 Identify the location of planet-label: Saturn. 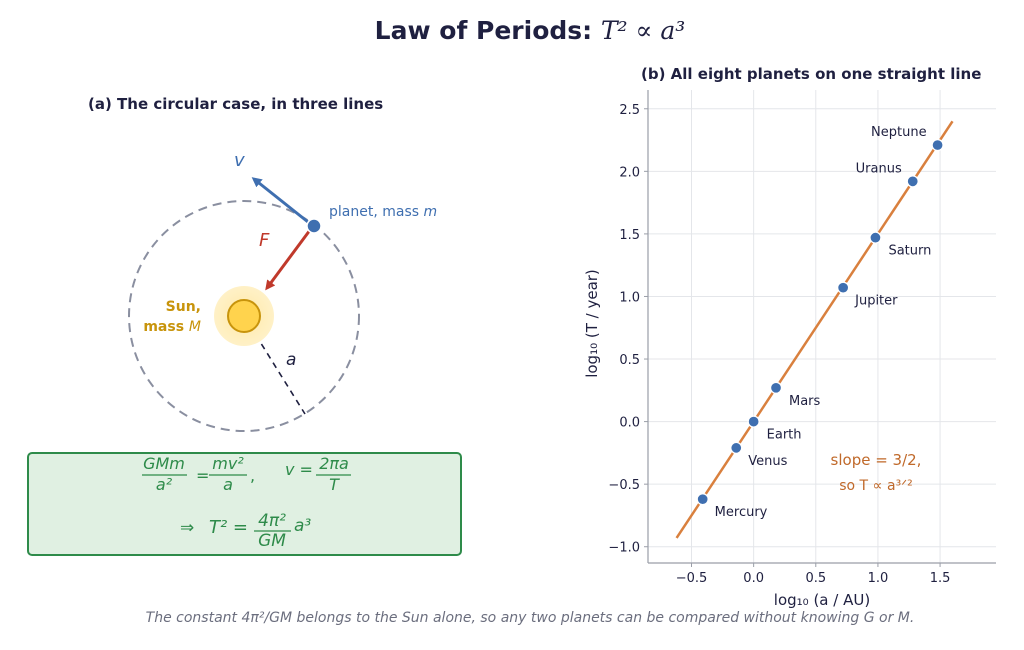
(909, 251).